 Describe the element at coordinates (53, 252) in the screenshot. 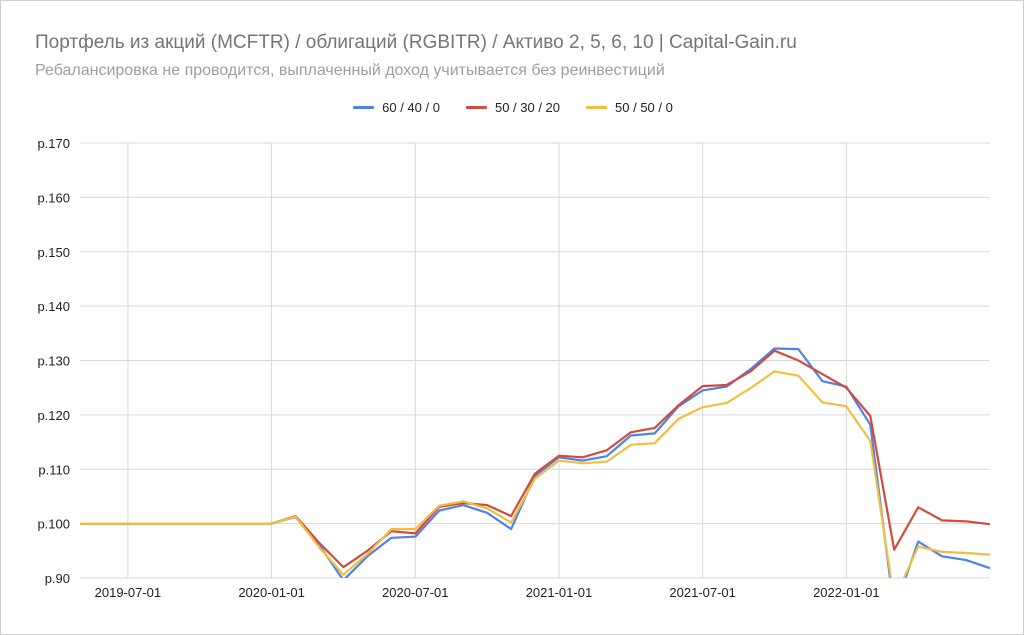

I see `y-tick-label: р.150` at that location.